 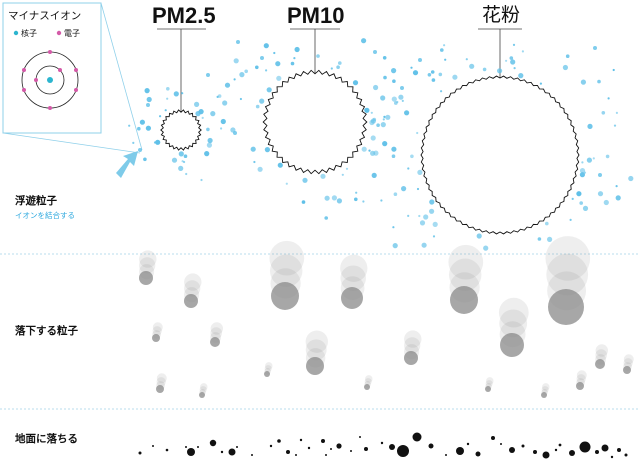 What do you see at coordinates (501, 15) in the screenshot?
I see `particle-title-pollen: 花粉` at bounding box center [501, 15].